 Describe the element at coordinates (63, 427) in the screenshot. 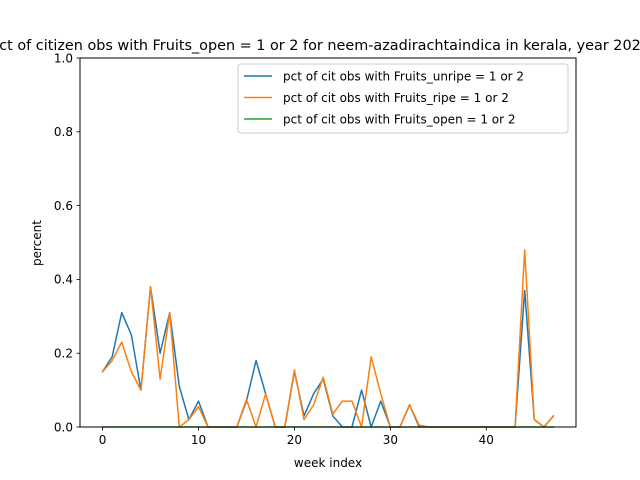

I see `y-tick-label: 0.0` at that location.